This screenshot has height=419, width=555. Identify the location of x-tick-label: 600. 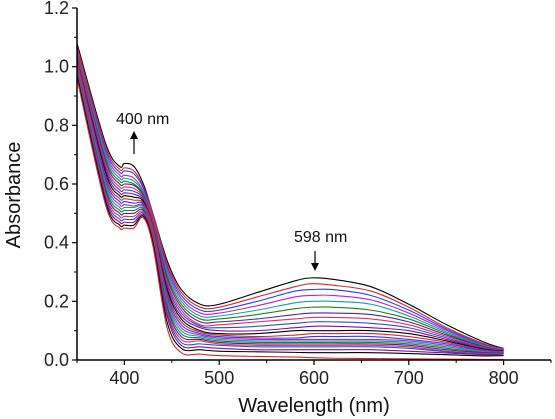
(314, 378).